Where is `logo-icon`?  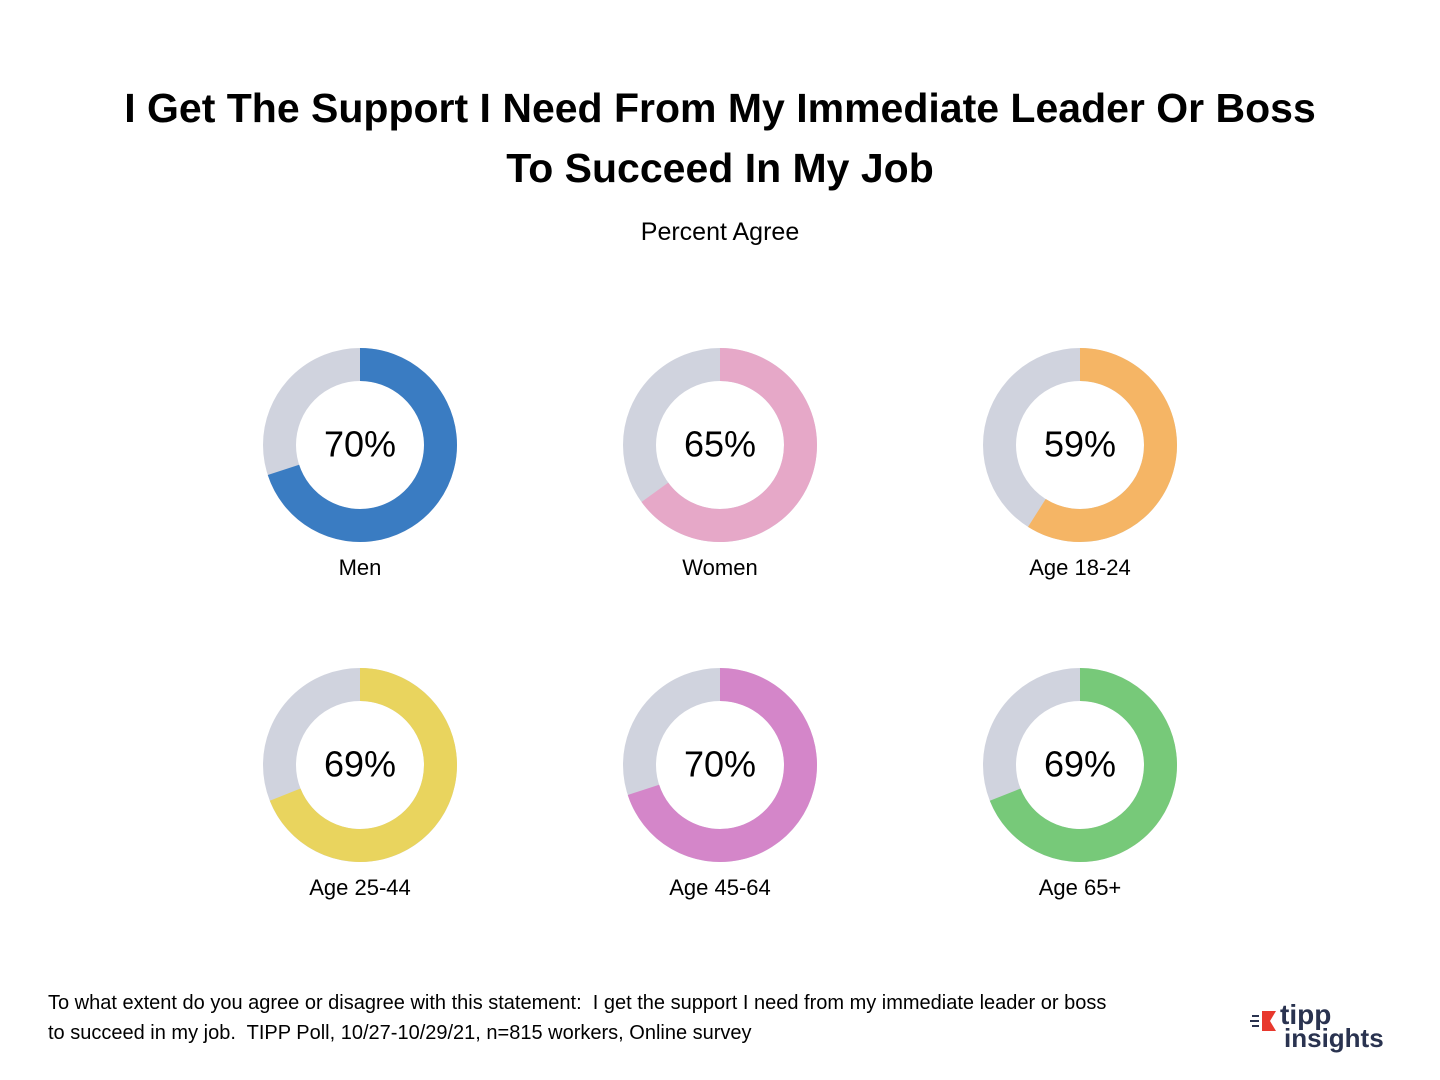
logo-icon is located at coordinates (1263, 1021).